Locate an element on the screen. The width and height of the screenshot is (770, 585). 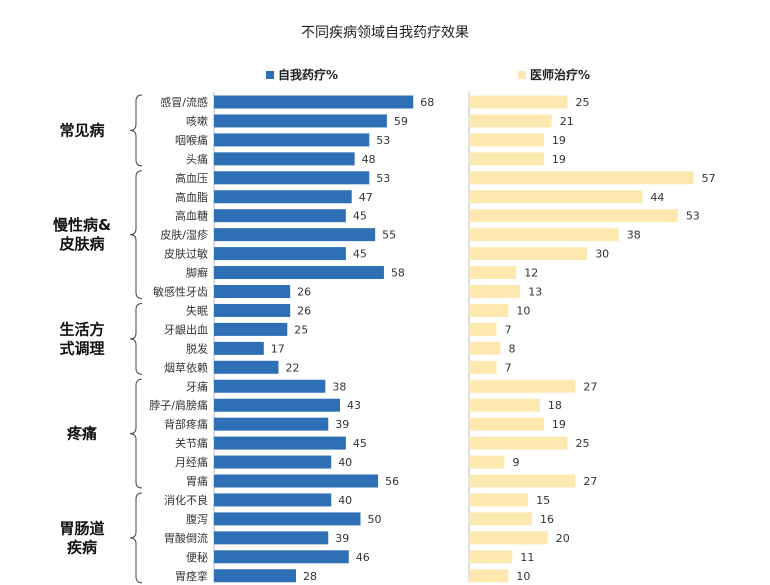
category-label: 牙龈出血 is located at coordinates (186, 329).